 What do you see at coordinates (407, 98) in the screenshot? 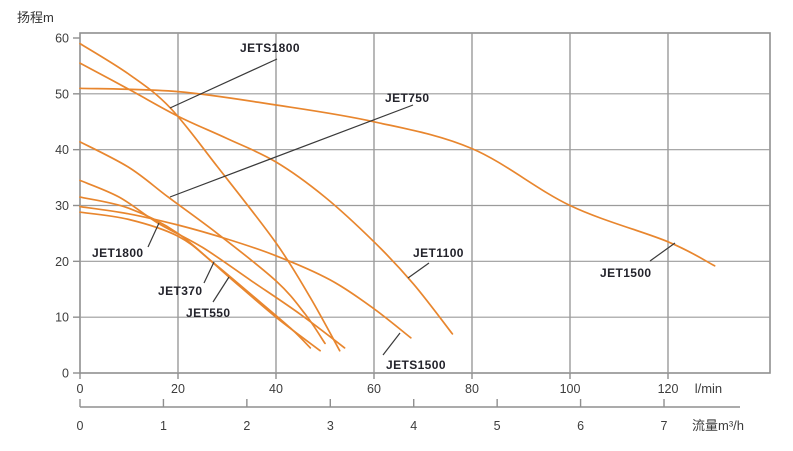
I see `pump-label-jet750: JET750` at bounding box center [407, 98].